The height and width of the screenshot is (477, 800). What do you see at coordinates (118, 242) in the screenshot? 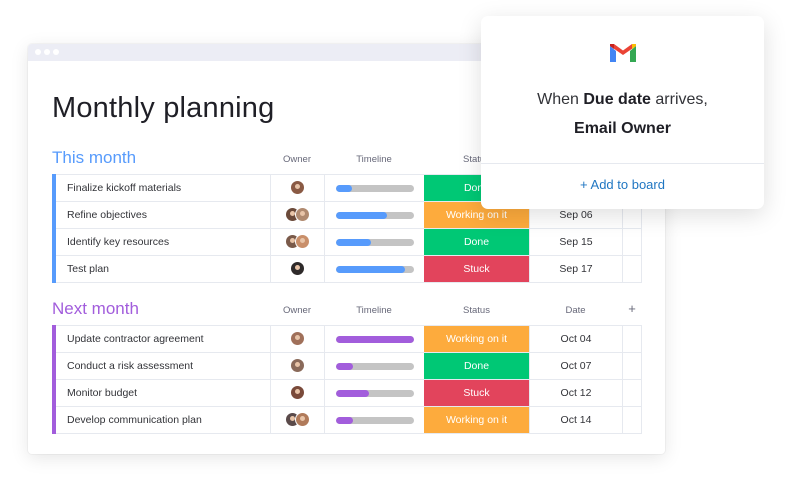
I see `item-name: Identify key resources` at bounding box center [118, 242].